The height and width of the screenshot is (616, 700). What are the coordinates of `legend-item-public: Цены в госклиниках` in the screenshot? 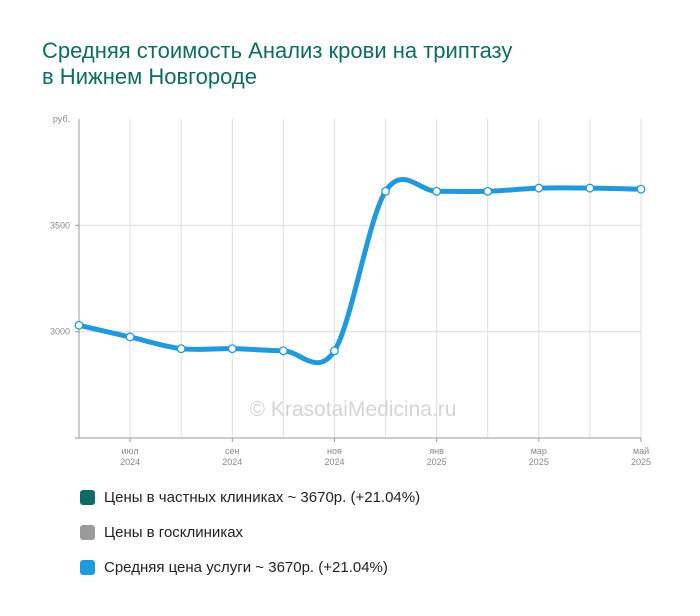 It's located at (250, 532).